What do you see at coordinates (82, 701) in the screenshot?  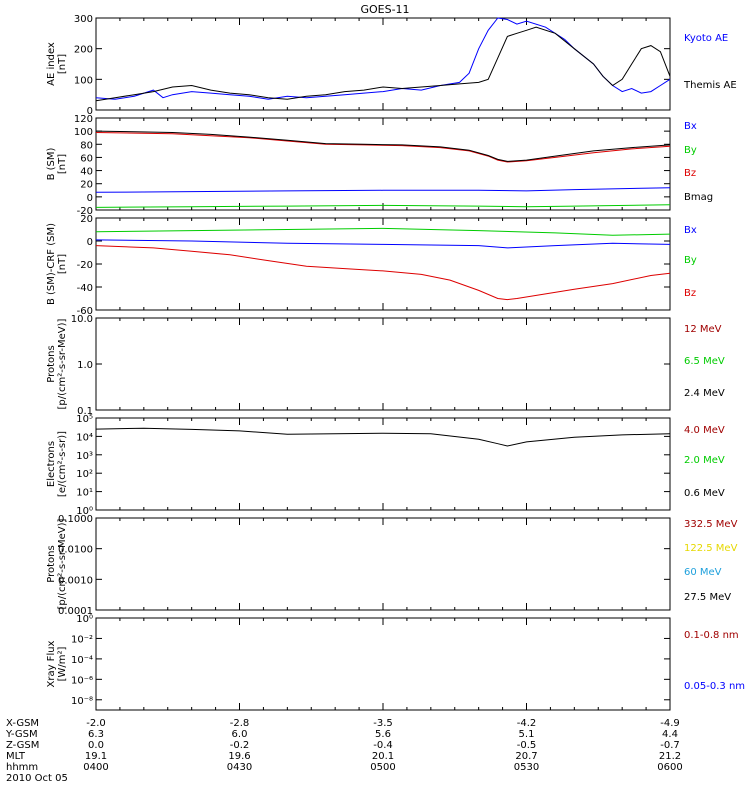 I see `y-tick-label: 10⁻⁸` at bounding box center [82, 701].